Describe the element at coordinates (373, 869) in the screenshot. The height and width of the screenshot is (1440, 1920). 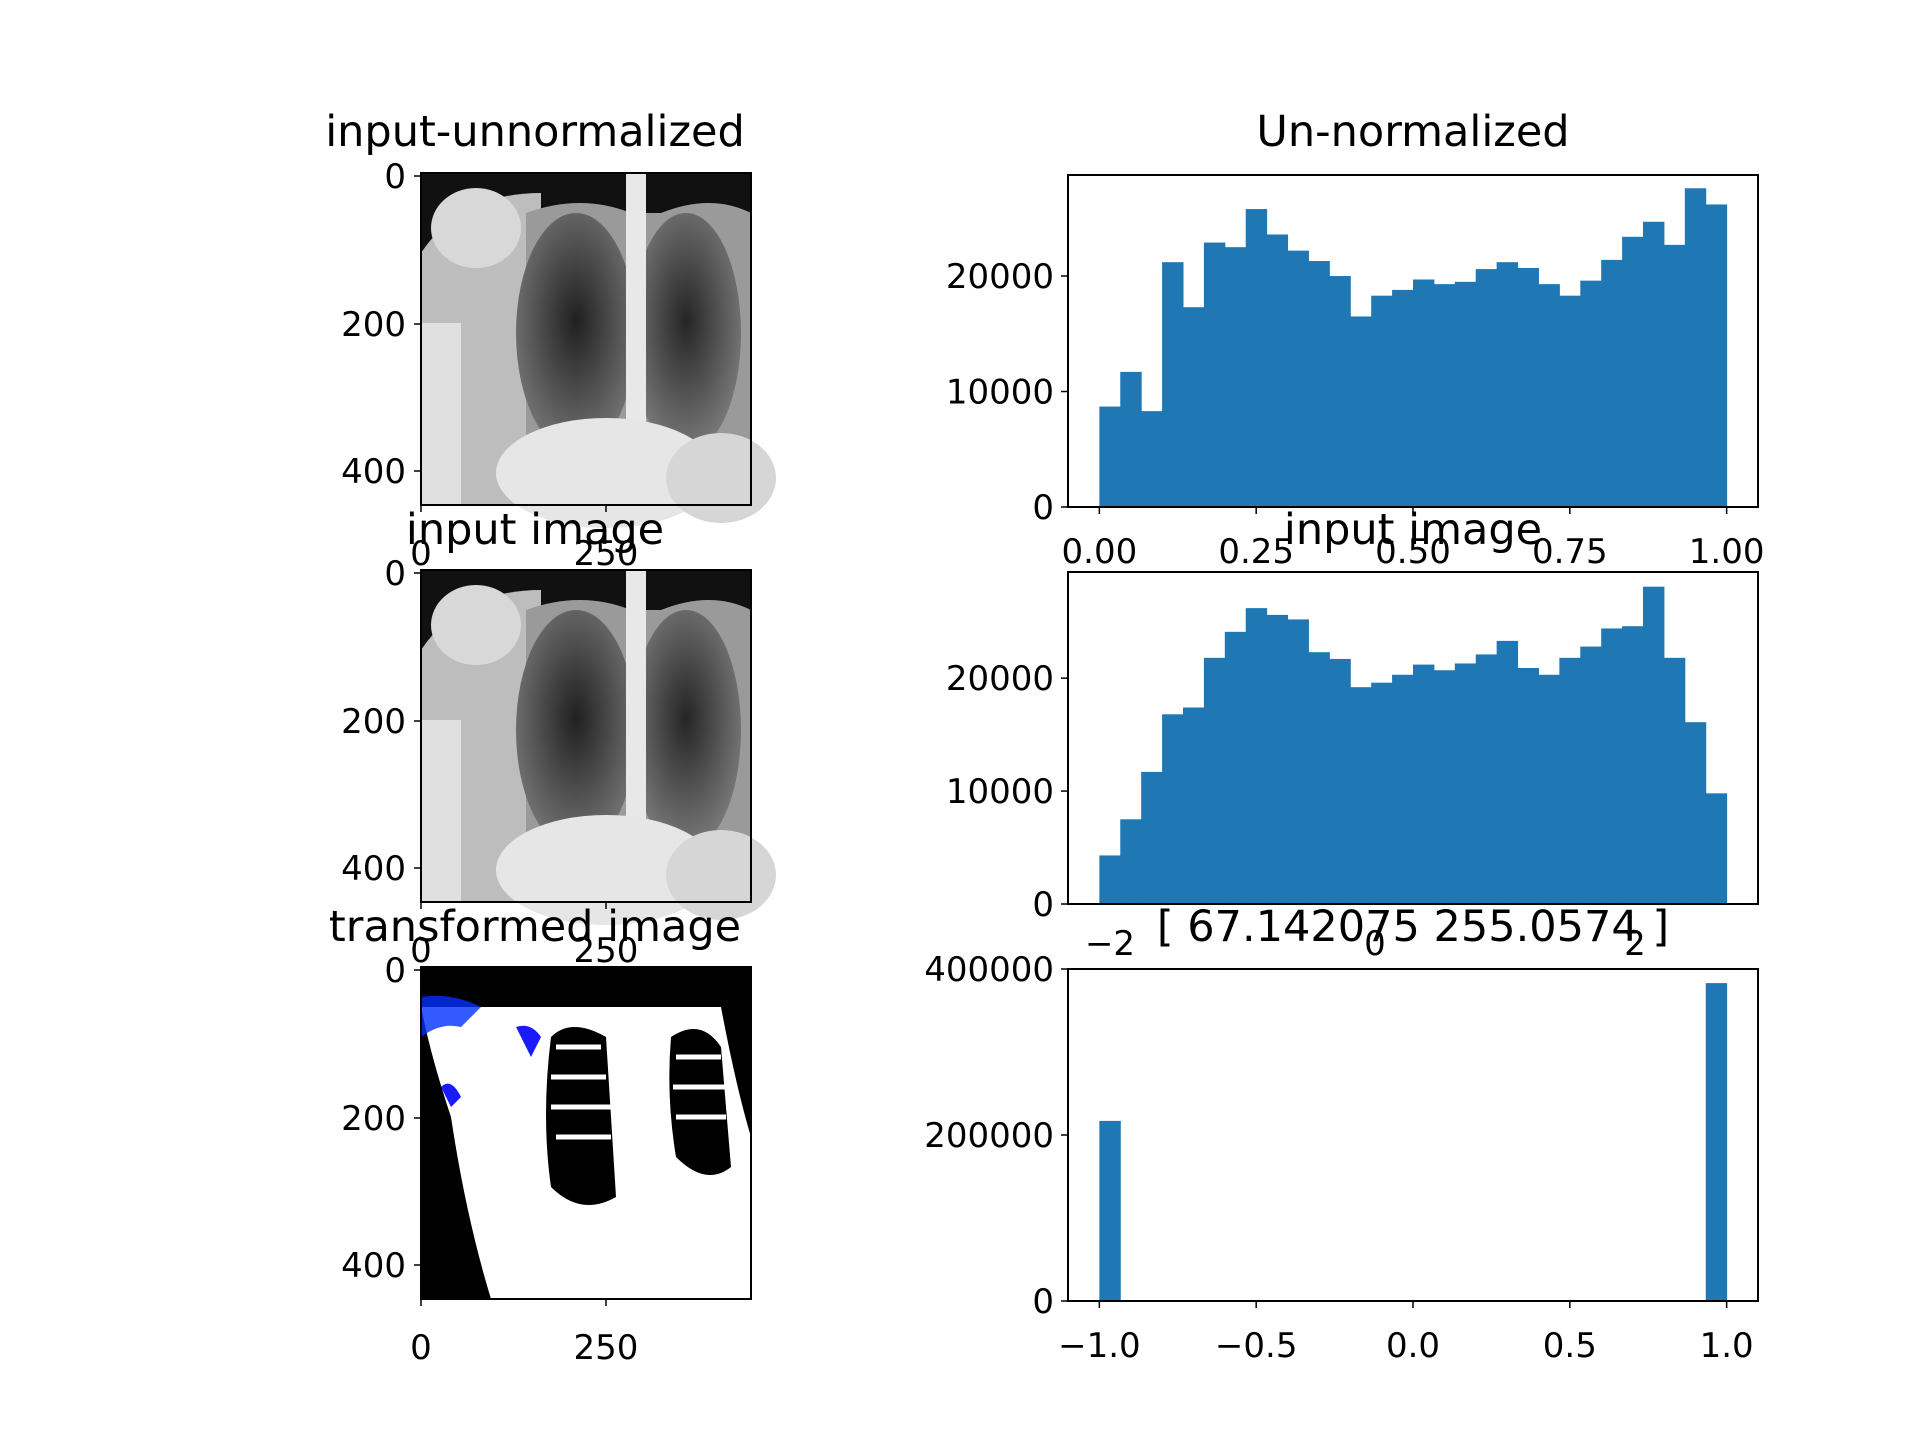
I see `y-tick-label: 400` at that location.